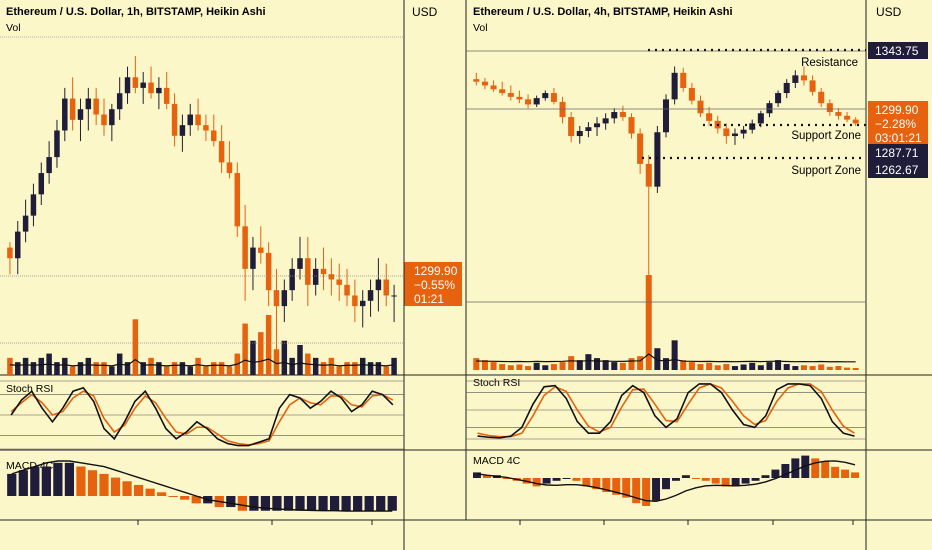 The height and width of the screenshot is (550, 932). I want to click on right-last-price-change: −2.28%, so click(895, 124).